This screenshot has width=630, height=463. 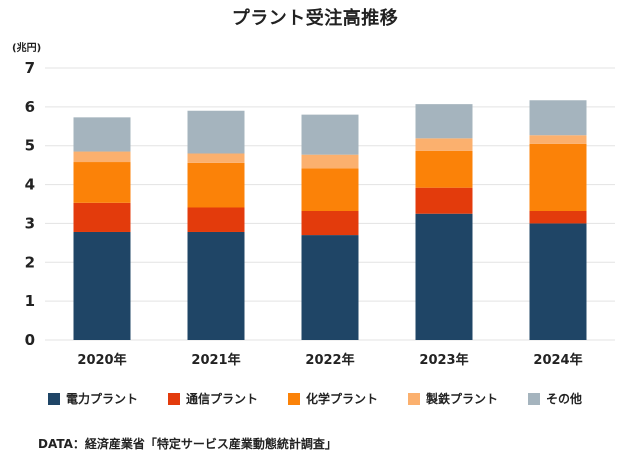 I want to click on legend-item: 電力プラント, so click(x=92, y=398).